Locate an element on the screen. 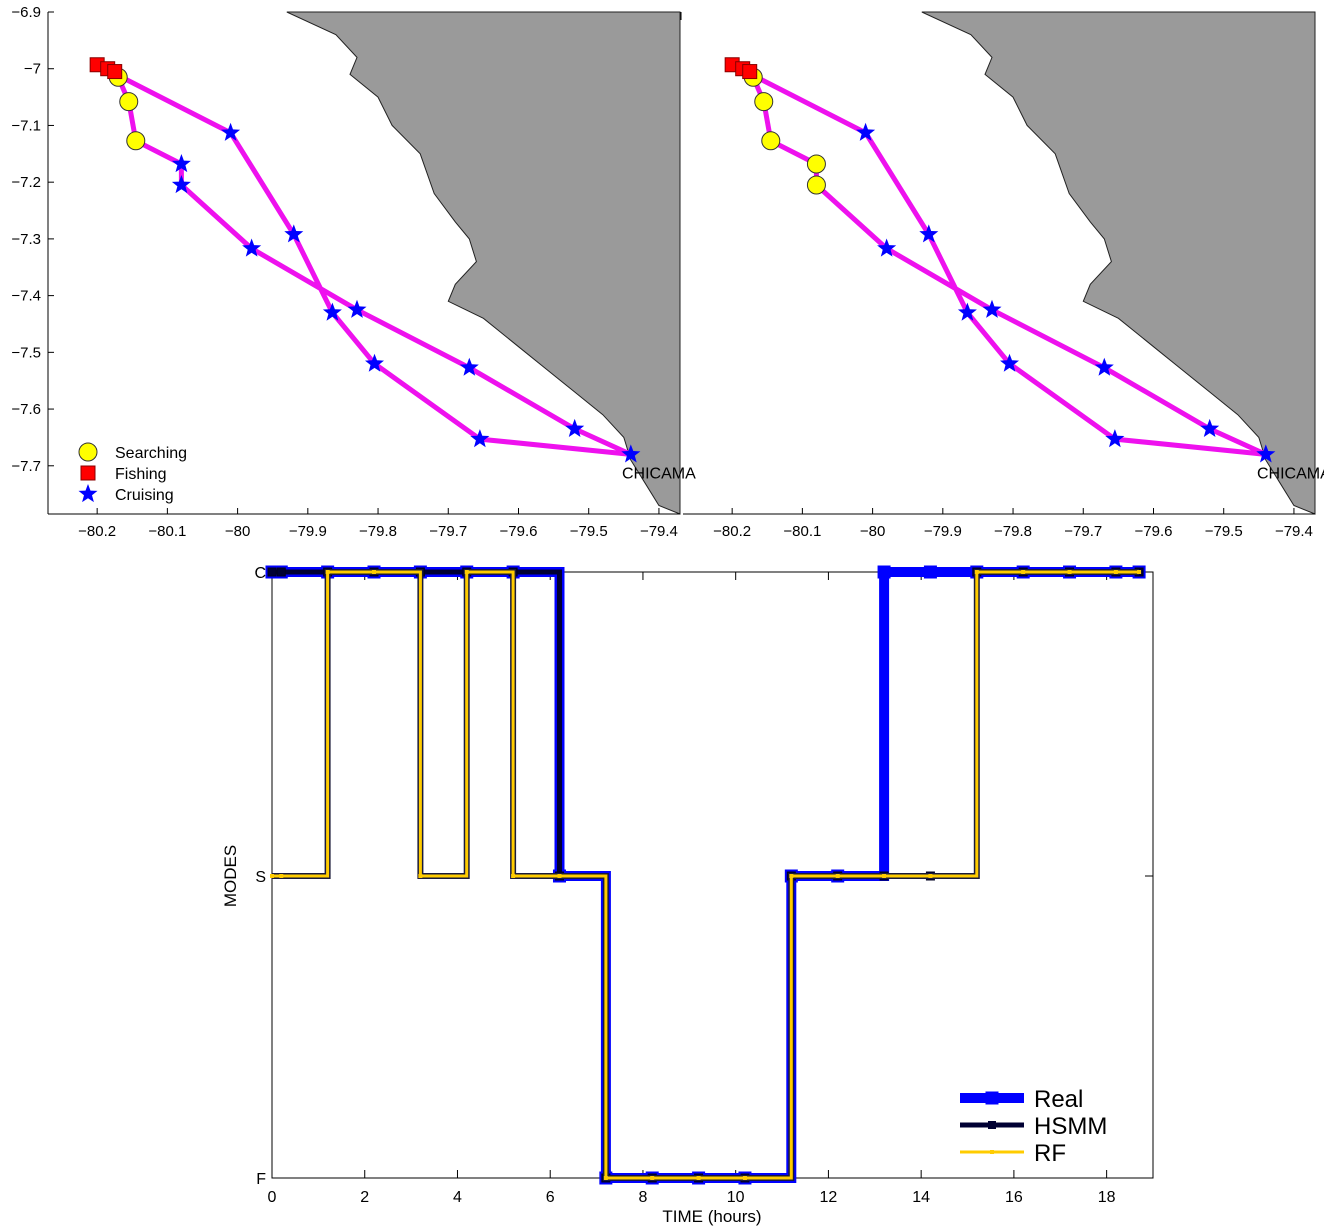 Image resolution: width=1324 pixels, height=1226 pixels. legend-cruising-marker is located at coordinates (88, 493).